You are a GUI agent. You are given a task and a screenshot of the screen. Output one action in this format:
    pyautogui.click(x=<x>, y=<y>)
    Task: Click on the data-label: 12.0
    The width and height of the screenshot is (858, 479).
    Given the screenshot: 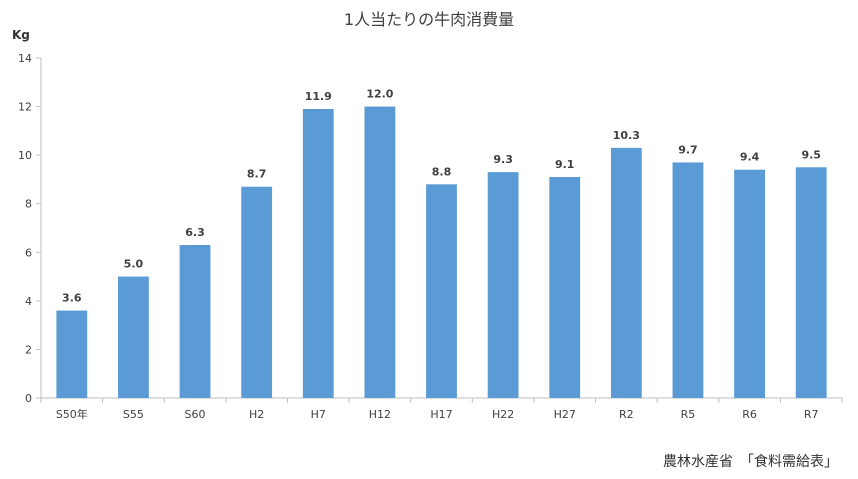 What is the action you would take?
    pyautogui.click(x=379, y=94)
    